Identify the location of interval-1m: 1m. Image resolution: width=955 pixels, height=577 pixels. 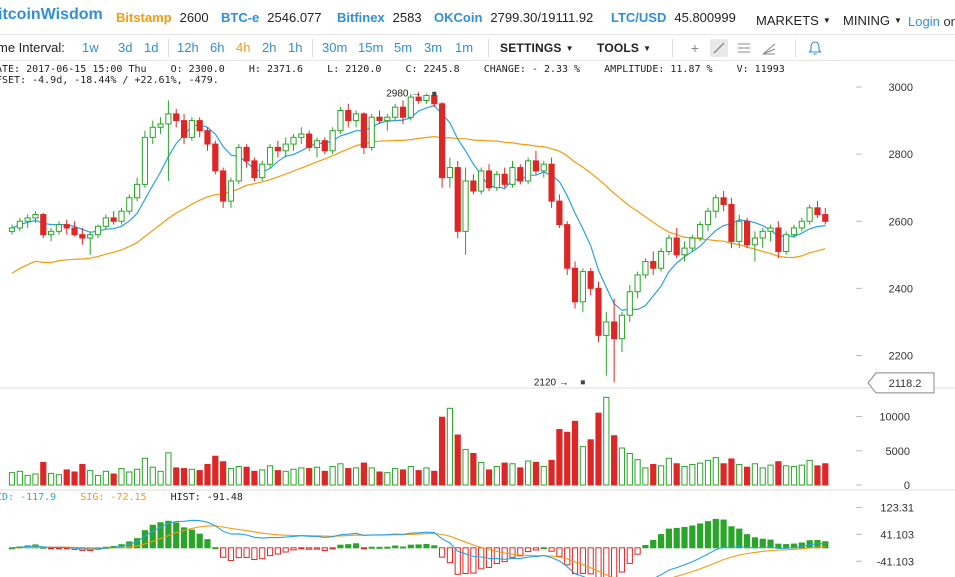
(464, 47).